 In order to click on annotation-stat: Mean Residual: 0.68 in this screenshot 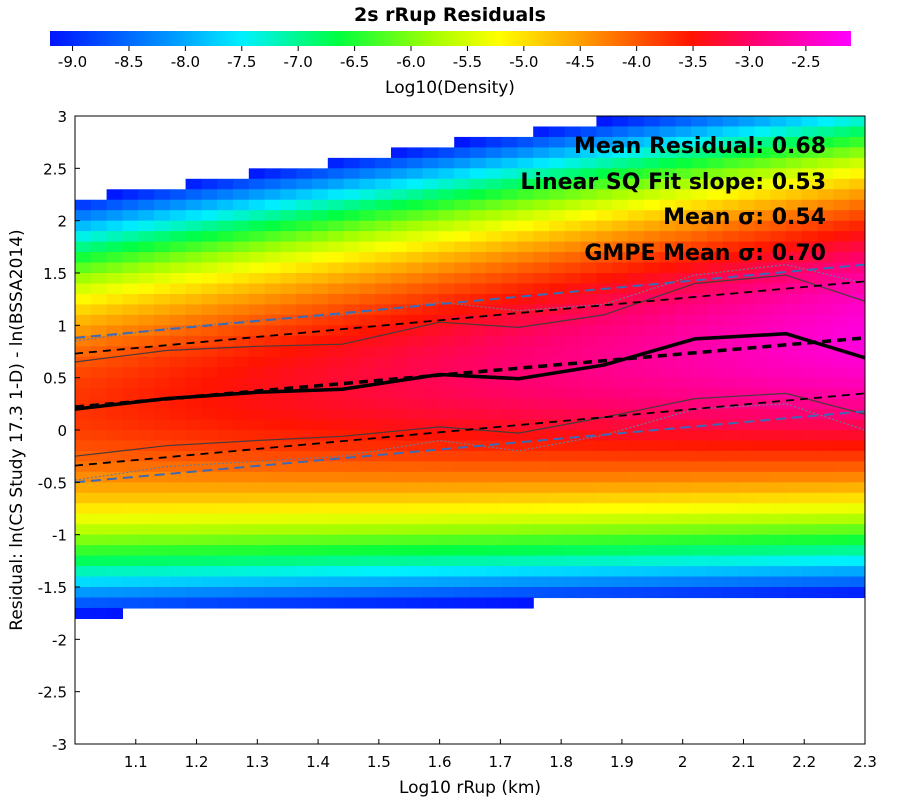, I will do `click(700, 146)`.